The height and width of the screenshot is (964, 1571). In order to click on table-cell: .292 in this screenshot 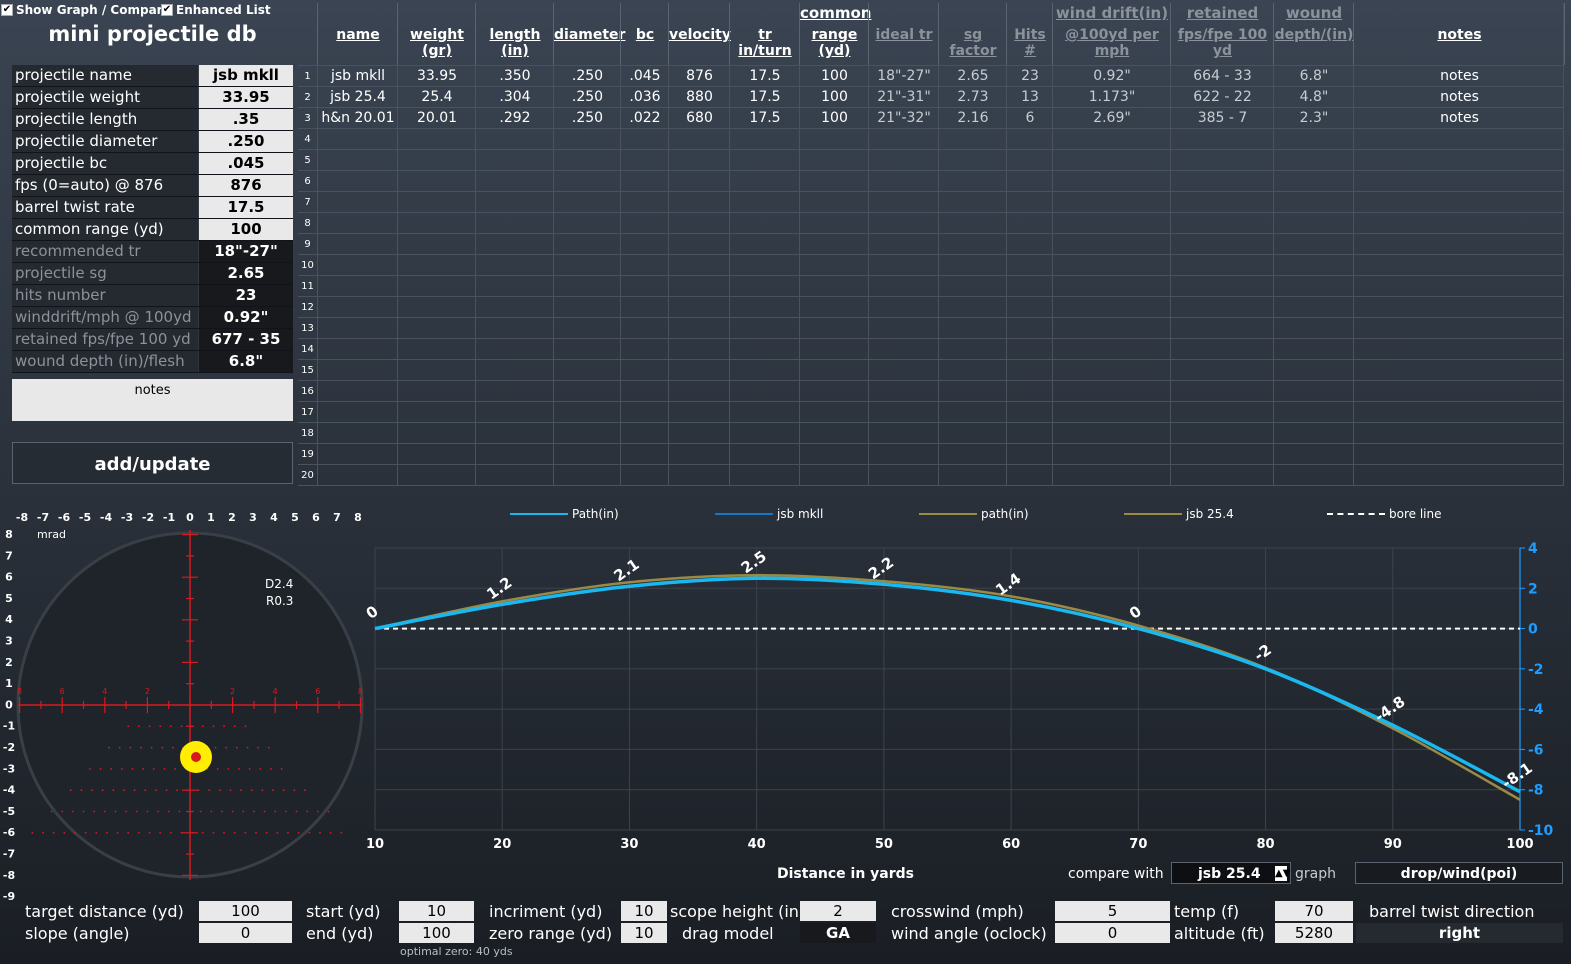, I will do `click(514, 118)`.